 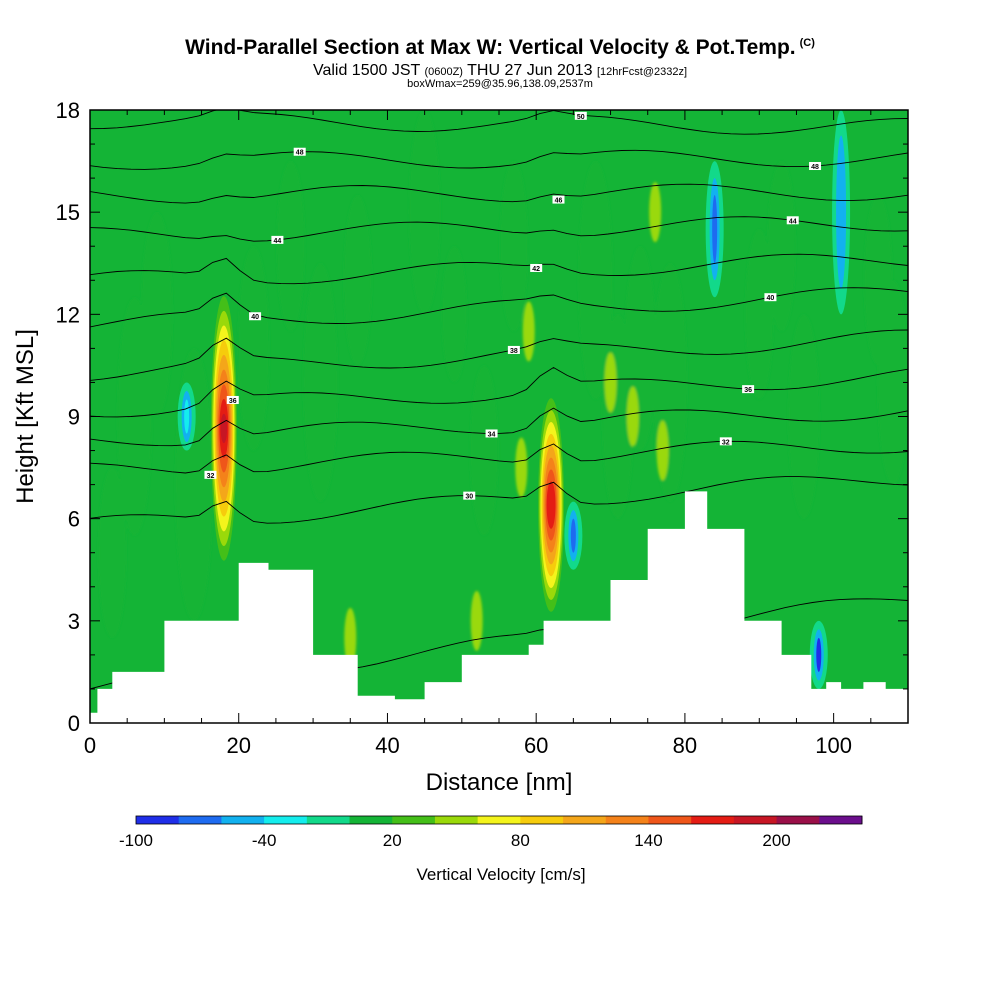 What do you see at coordinates (648, 840) in the screenshot?
I see `colorbar-tick-label: 140` at bounding box center [648, 840].